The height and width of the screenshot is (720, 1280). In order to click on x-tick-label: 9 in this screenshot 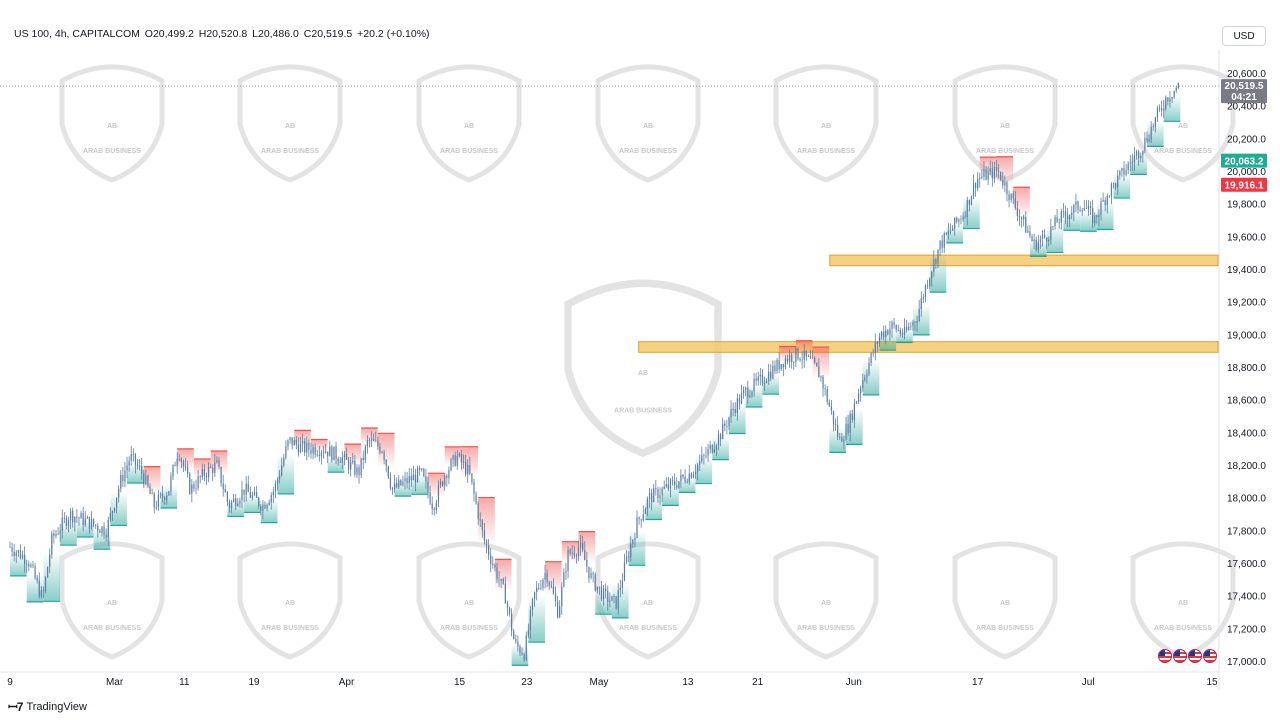, I will do `click(10, 682)`.